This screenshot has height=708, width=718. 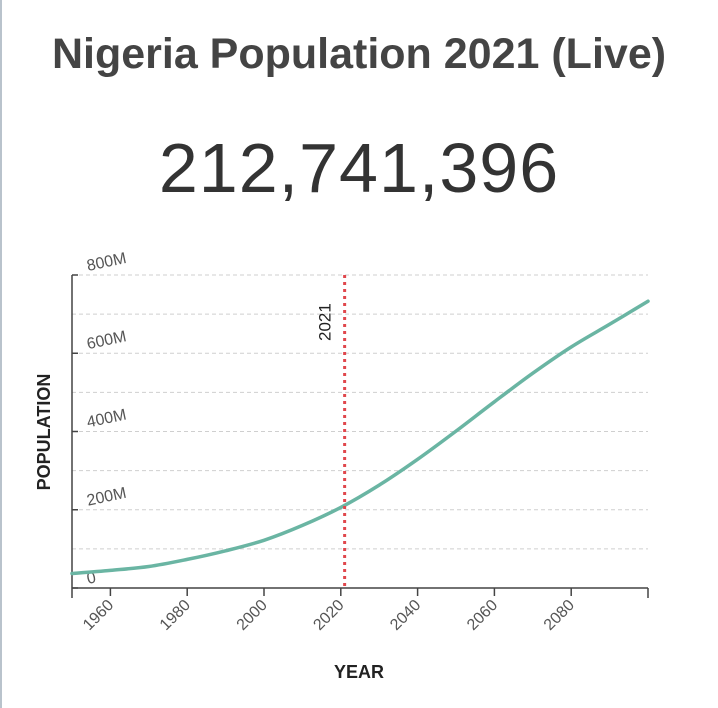 What do you see at coordinates (405, 615) in the screenshot?
I see `x-tick-label: 2040` at bounding box center [405, 615].